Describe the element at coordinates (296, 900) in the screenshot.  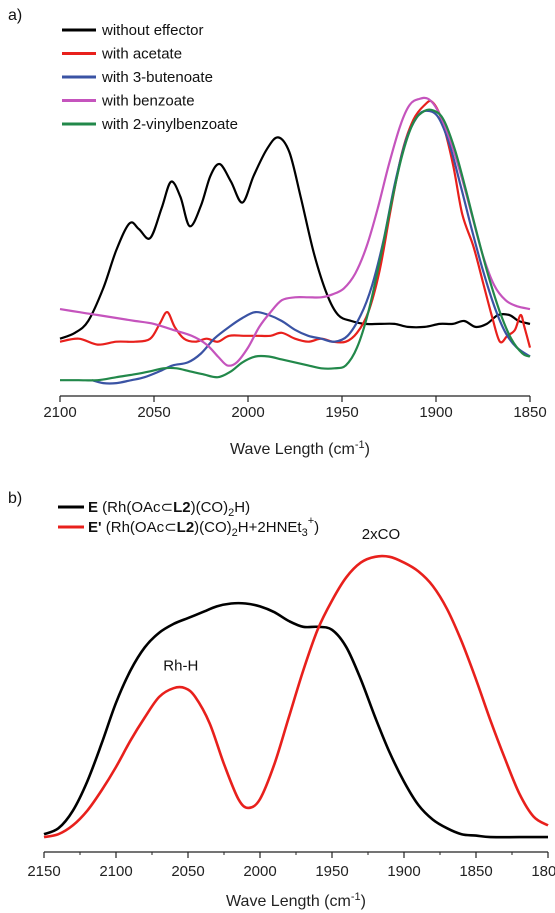
I see `panel-b-x-axis-title: Wave Length (cm-1)` at that location.